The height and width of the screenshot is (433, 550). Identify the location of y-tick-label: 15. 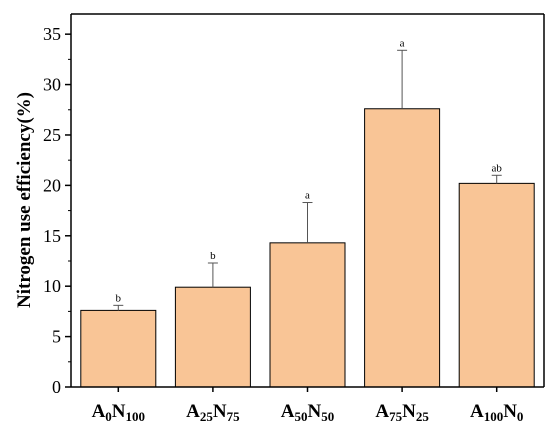
(52, 236).